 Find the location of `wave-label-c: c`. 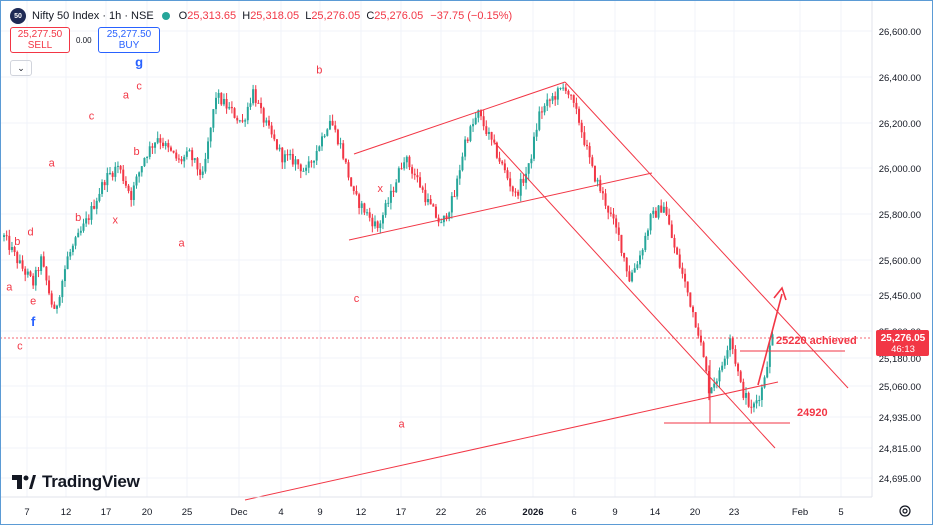

wave-label-c: c is located at coordinates (357, 299).